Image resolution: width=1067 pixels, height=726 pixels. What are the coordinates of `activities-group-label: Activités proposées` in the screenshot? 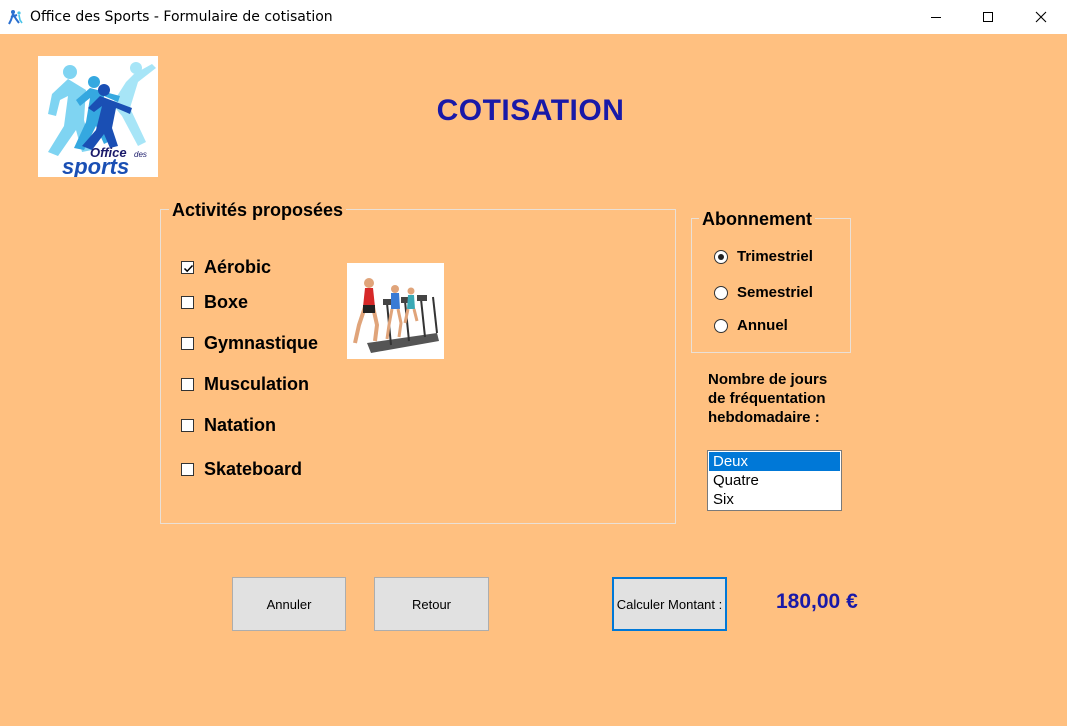 It's located at (258, 210).